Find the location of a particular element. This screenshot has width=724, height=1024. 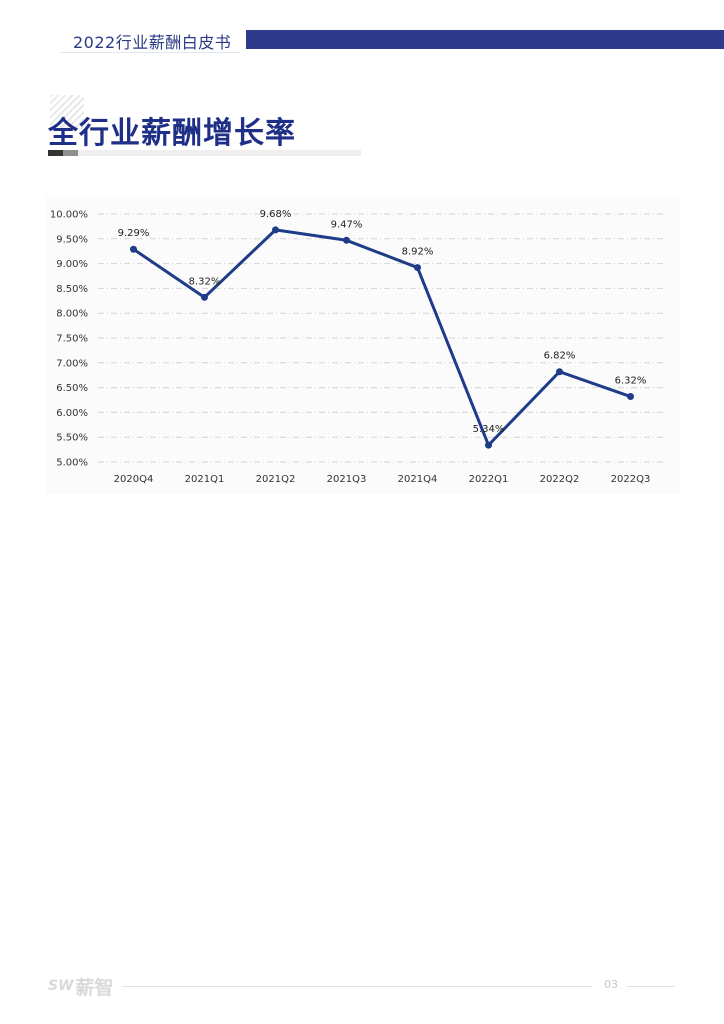

page-number: 03 is located at coordinates (611, 984).